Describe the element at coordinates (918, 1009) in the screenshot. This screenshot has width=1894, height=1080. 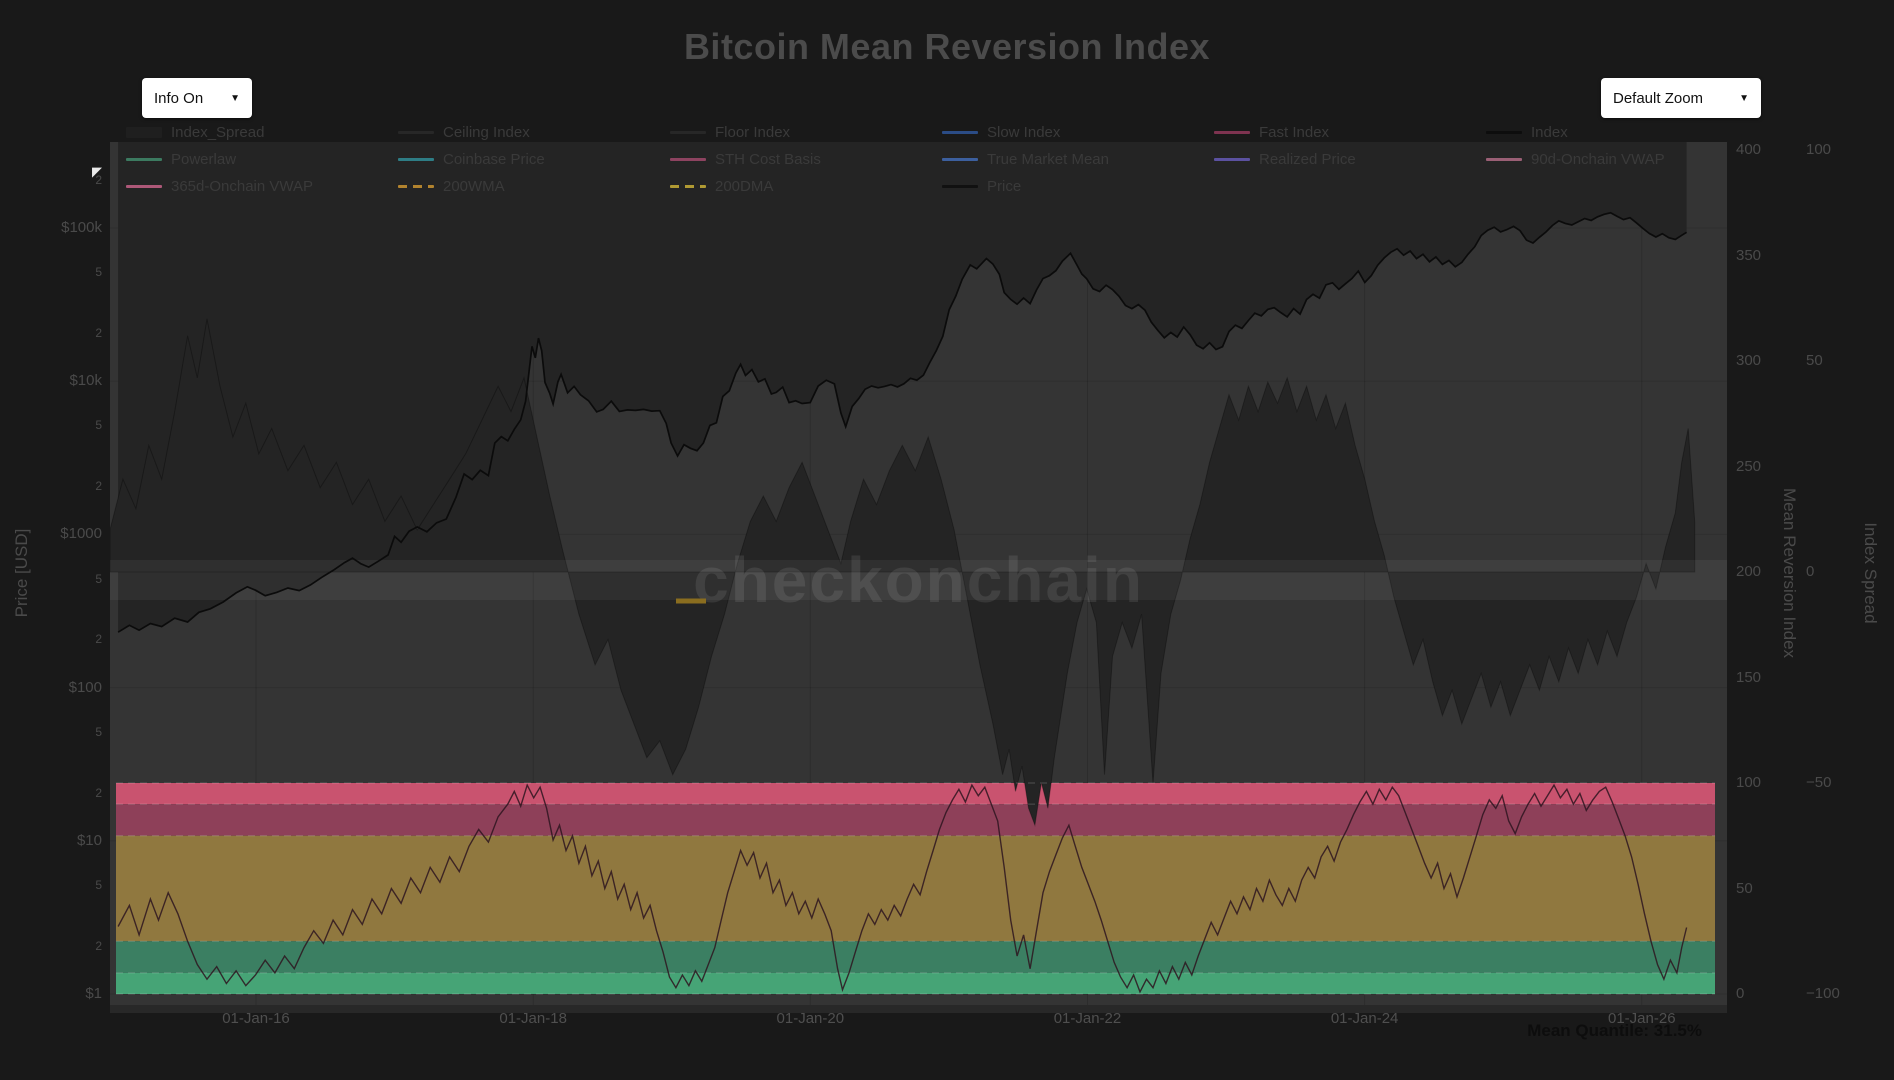
I see `x-axis-strip` at that location.